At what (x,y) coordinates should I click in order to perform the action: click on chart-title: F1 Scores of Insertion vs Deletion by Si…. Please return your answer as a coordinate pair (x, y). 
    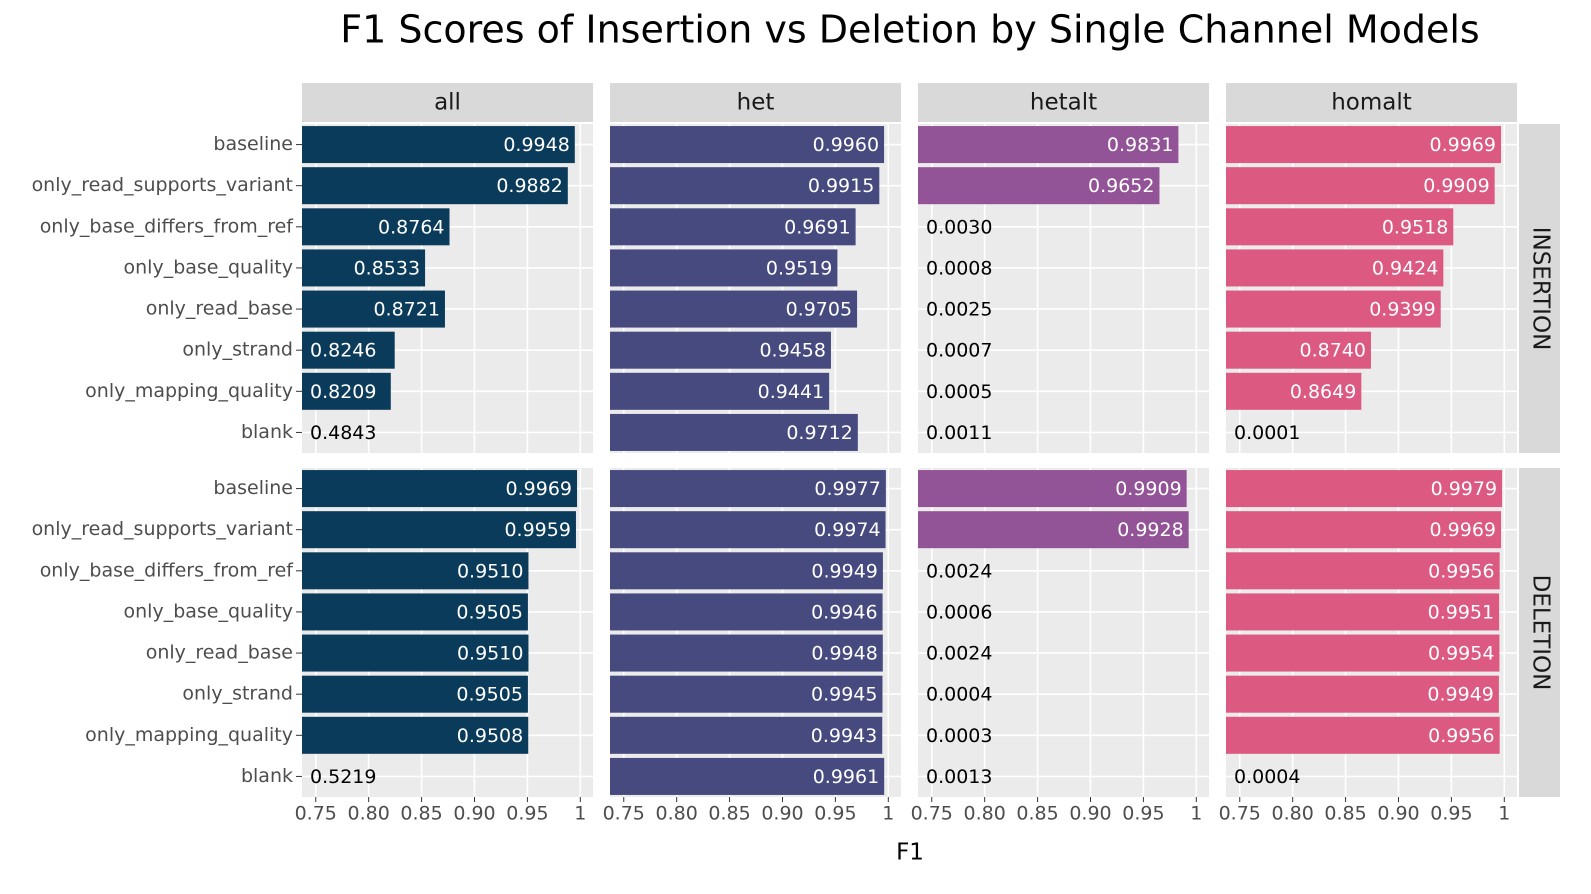
    Looking at the image, I should click on (909, 30).